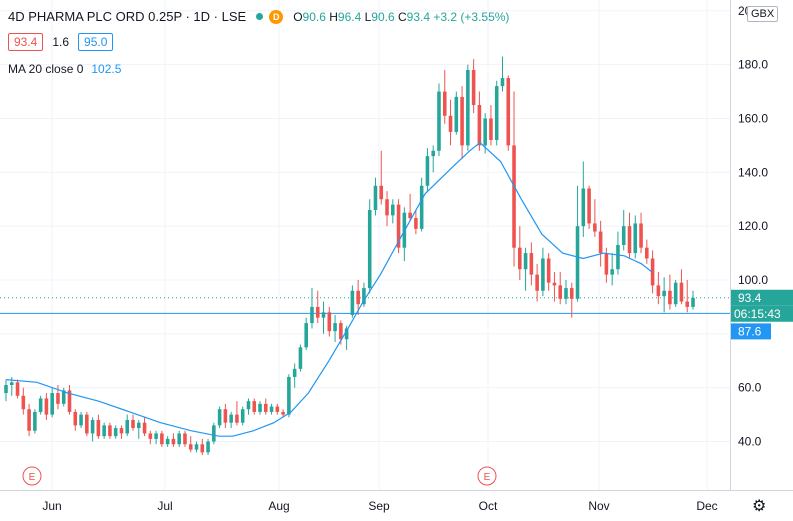 The image size is (793, 521). I want to click on price-axis-bg, so click(761, 245).